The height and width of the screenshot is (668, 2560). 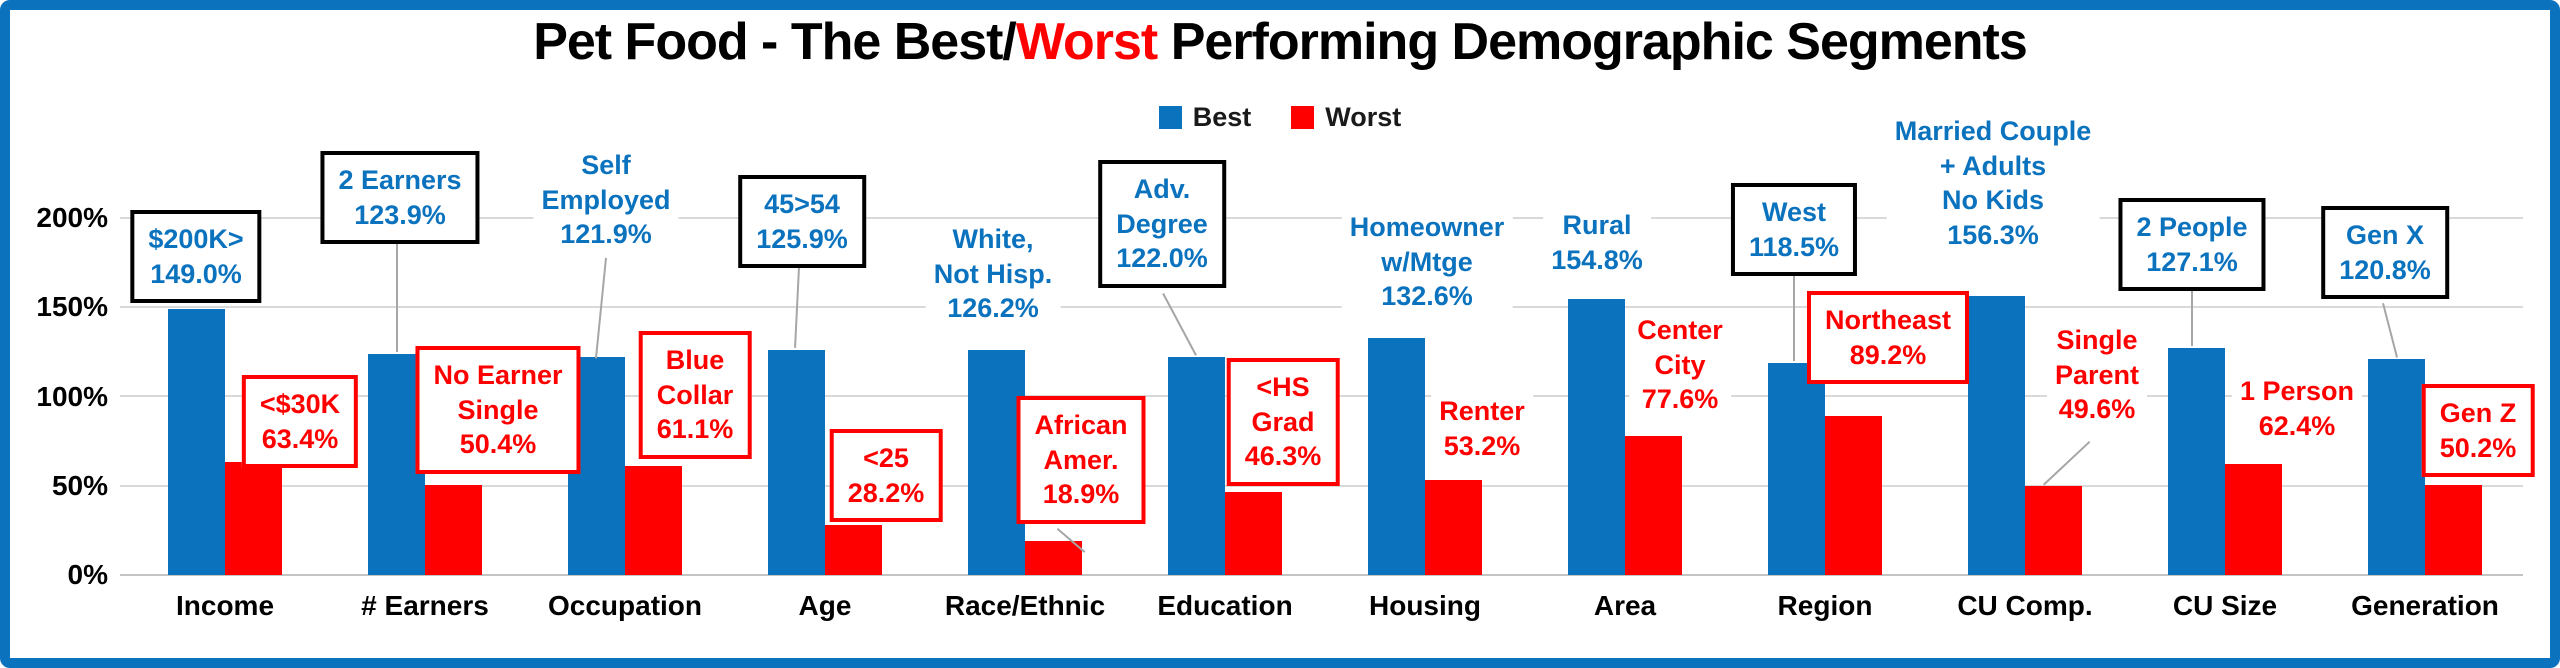 What do you see at coordinates (72, 396) in the screenshot?
I see `y-axis-label-100: 100%` at bounding box center [72, 396].